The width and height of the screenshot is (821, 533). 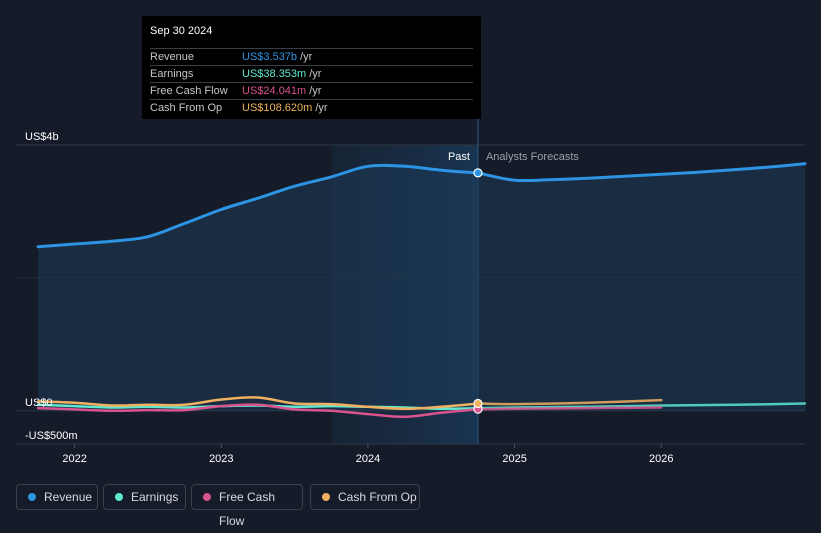 I want to click on x-tick-label: 2022, so click(x=74, y=459).